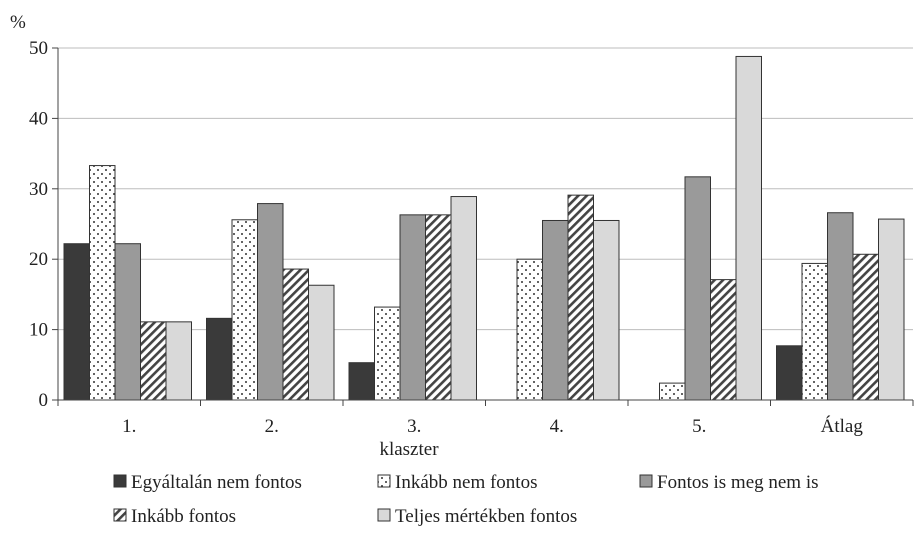 This screenshot has width=915, height=533. I want to click on x-tick-label: 3., so click(414, 426).